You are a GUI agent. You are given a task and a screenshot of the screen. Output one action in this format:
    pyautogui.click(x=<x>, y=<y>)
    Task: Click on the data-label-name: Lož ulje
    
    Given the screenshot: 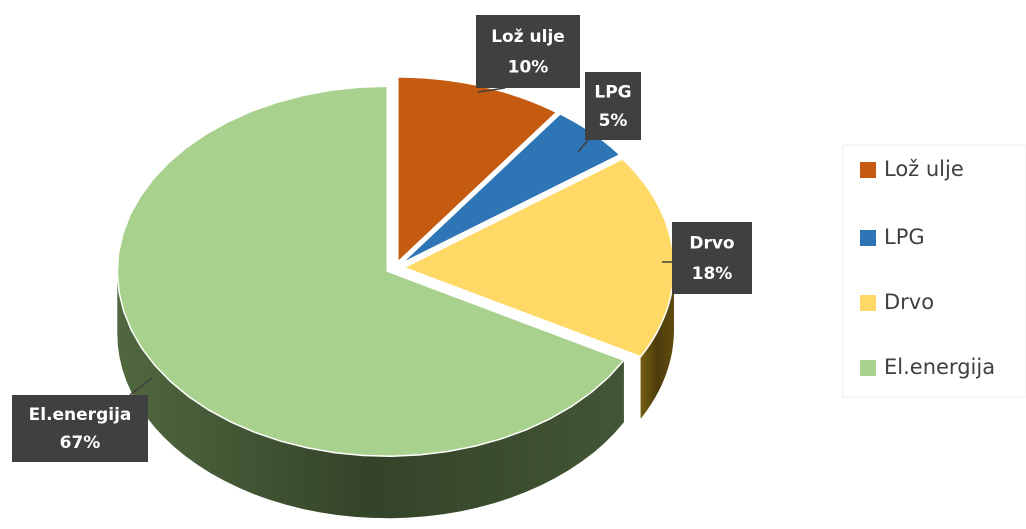 What is the action you would take?
    pyautogui.click(x=528, y=37)
    